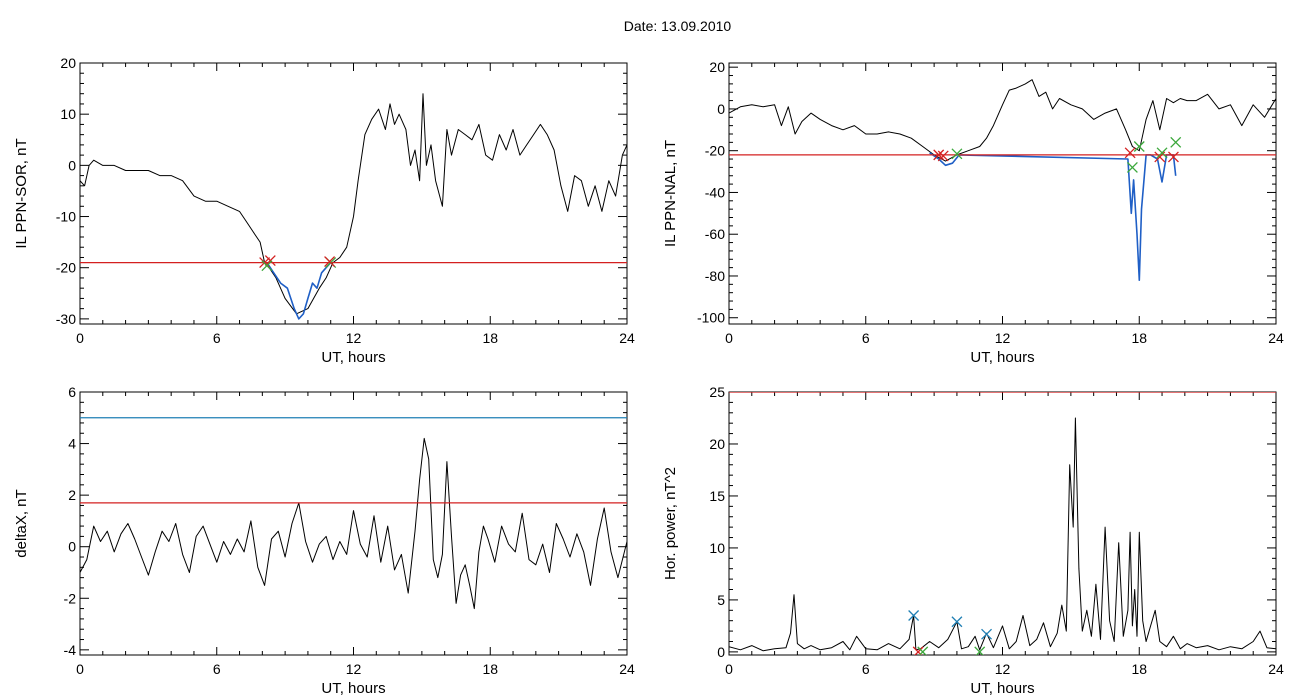 This screenshot has width=1300, height=700. Describe the element at coordinates (70, 650) in the screenshot. I see `y-tick-label: -4` at that location.